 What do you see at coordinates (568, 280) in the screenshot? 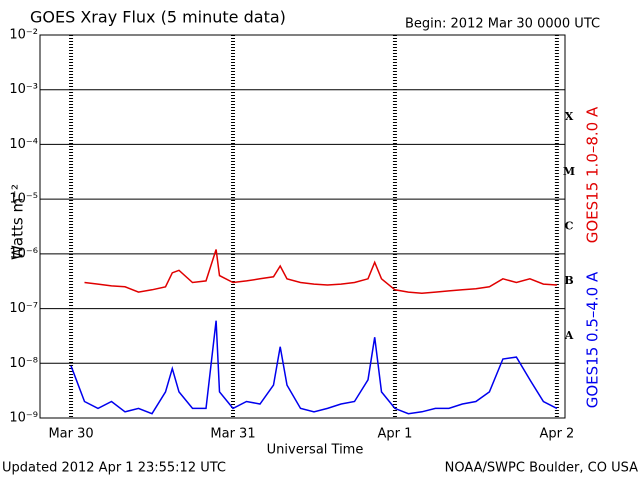
I see `class-label: B` at bounding box center [568, 280].